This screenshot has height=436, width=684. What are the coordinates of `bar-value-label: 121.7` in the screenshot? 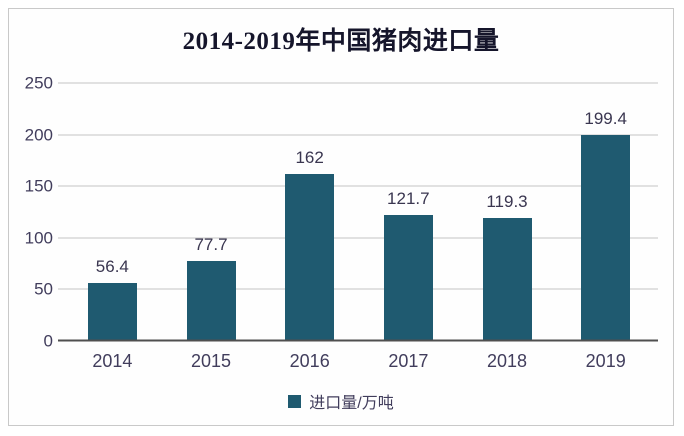 It's located at (408, 199).